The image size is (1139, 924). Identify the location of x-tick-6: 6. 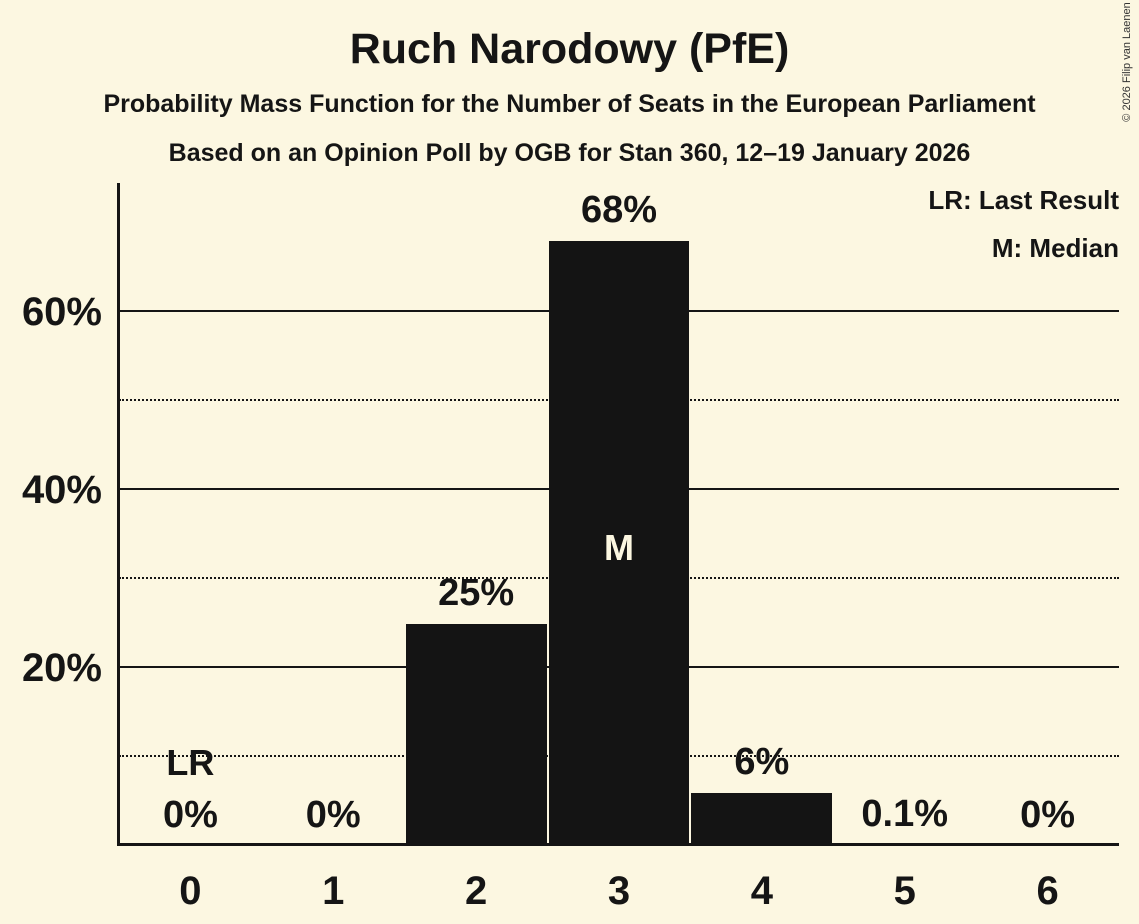
(1047, 891).